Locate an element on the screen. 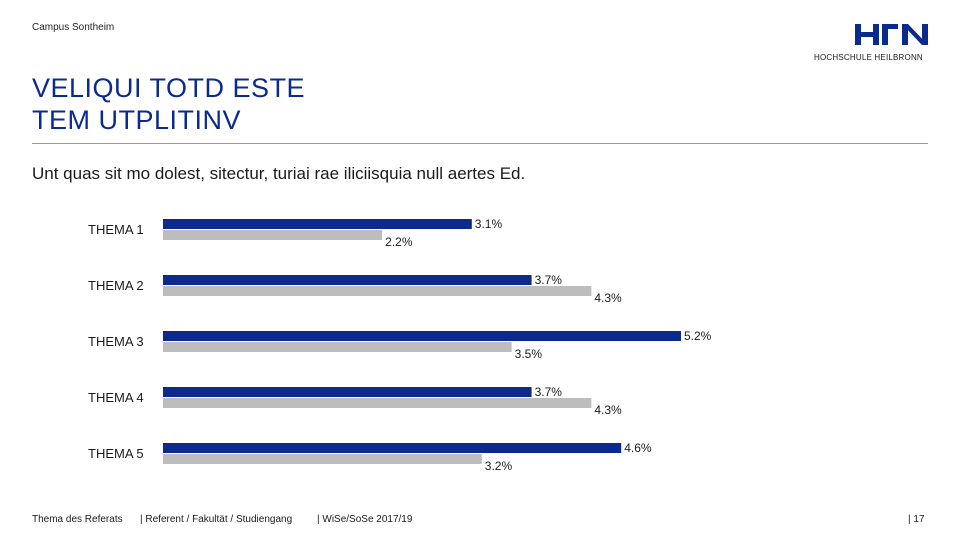 Image resolution: width=960 pixels, height=540 pixels. category-label: THEMA 2 is located at coordinates (116, 285).